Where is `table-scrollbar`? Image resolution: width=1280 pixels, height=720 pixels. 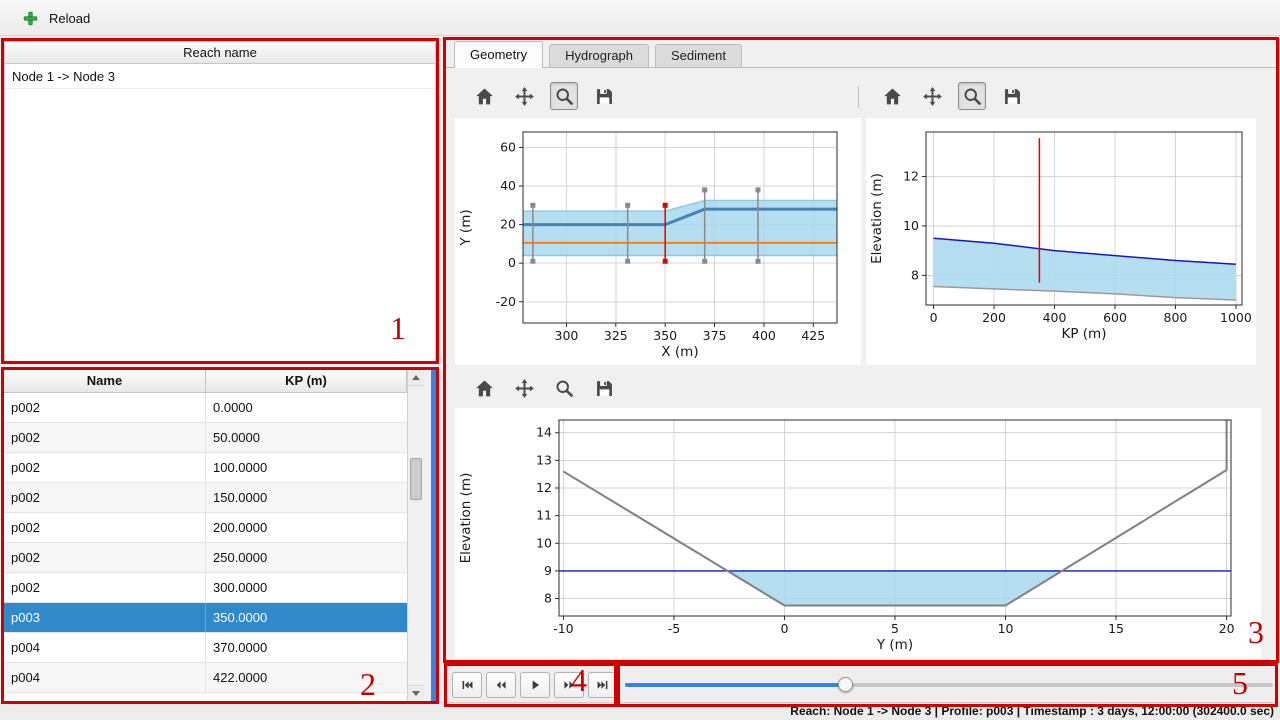
table-scrollbar is located at coordinates (415, 535).